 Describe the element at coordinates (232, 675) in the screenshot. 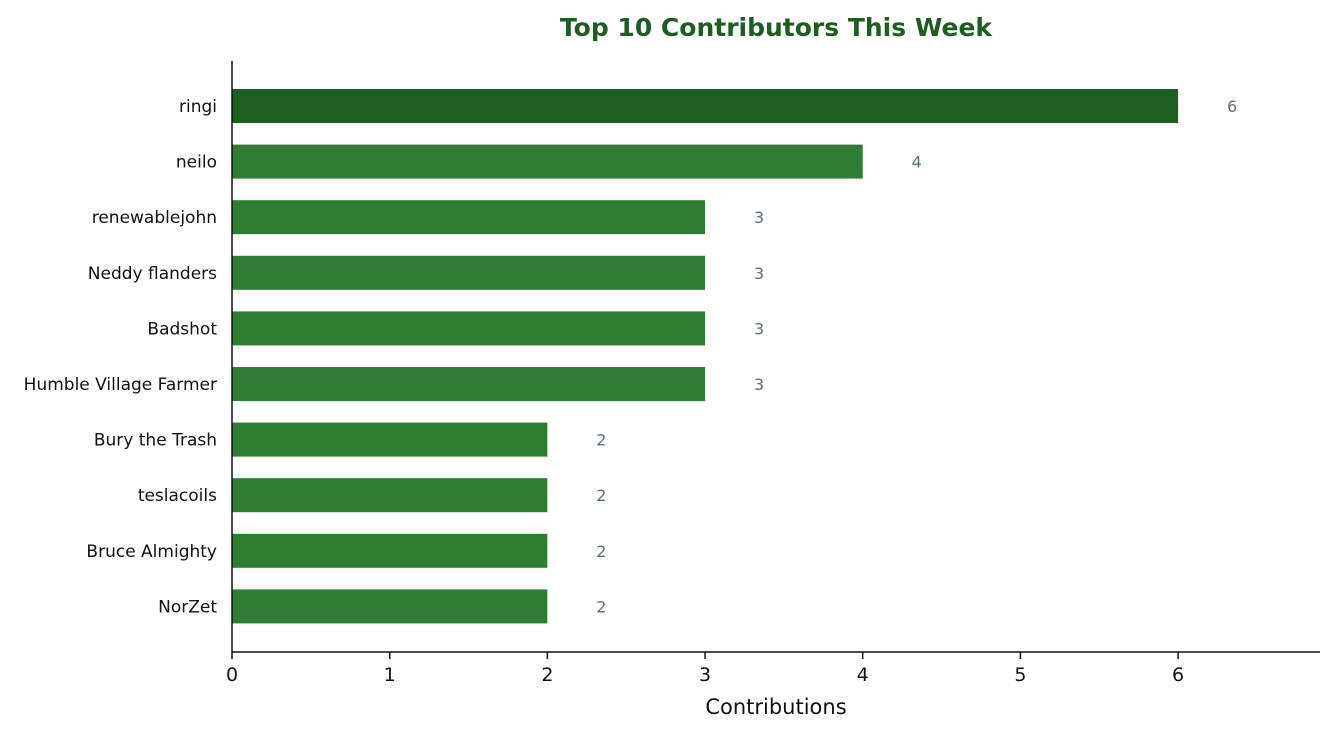

I see `x-tick-label-0: 0` at that location.